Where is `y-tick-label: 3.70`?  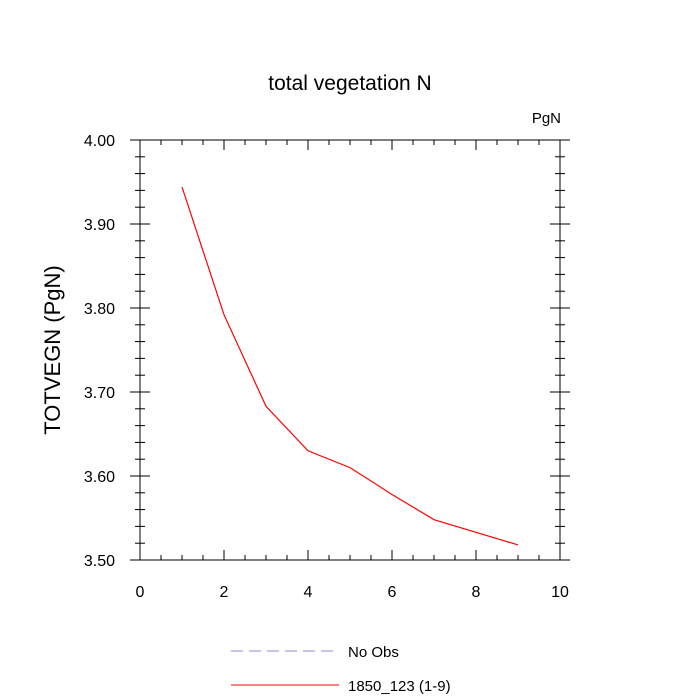 y-tick-label: 3.70 is located at coordinates (99, 393).